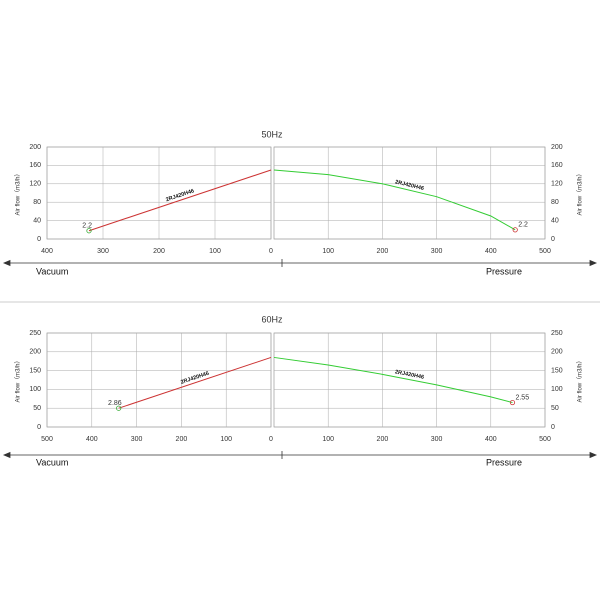 Image resolution: width=600 pixels, height=600 pixels. I want to click on chart-title: 60Hz, so click(272, 319).